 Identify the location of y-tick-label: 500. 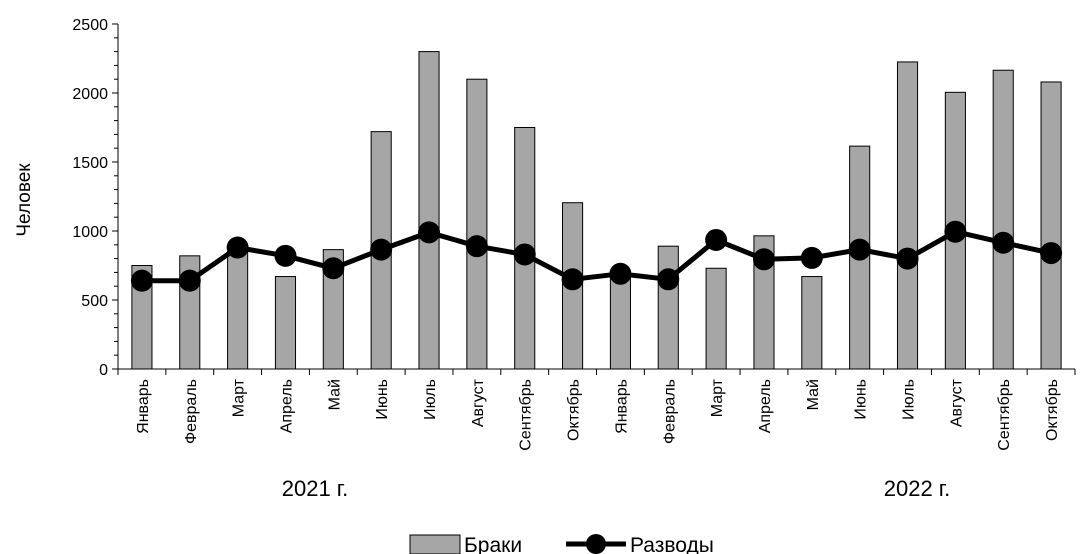
(94, 301).